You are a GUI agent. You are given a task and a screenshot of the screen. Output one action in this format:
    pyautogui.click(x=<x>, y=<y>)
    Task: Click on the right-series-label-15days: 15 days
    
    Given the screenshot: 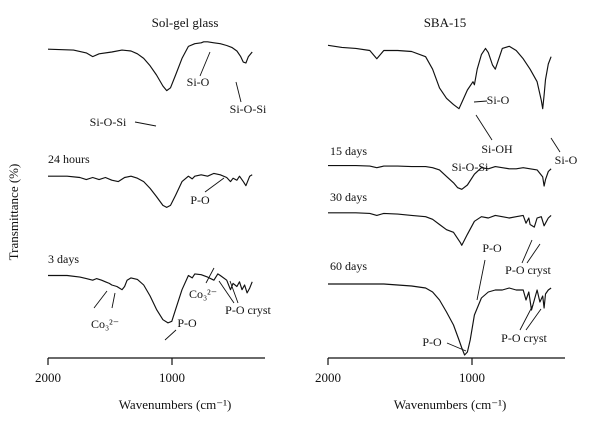 What is the action you would take?
    pyautogui.click(x=348, y=151)
    